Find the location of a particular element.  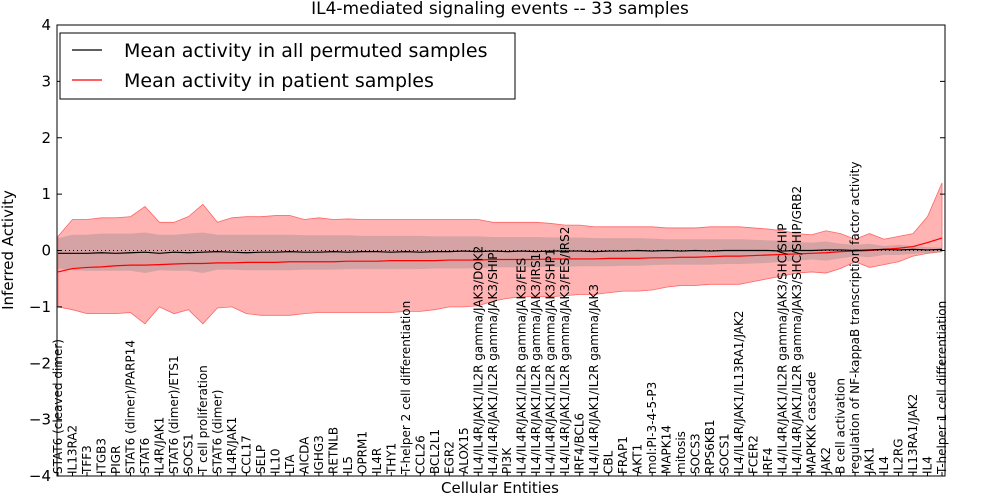

y-tick-label: −4 is located at coordinates (40, 476).